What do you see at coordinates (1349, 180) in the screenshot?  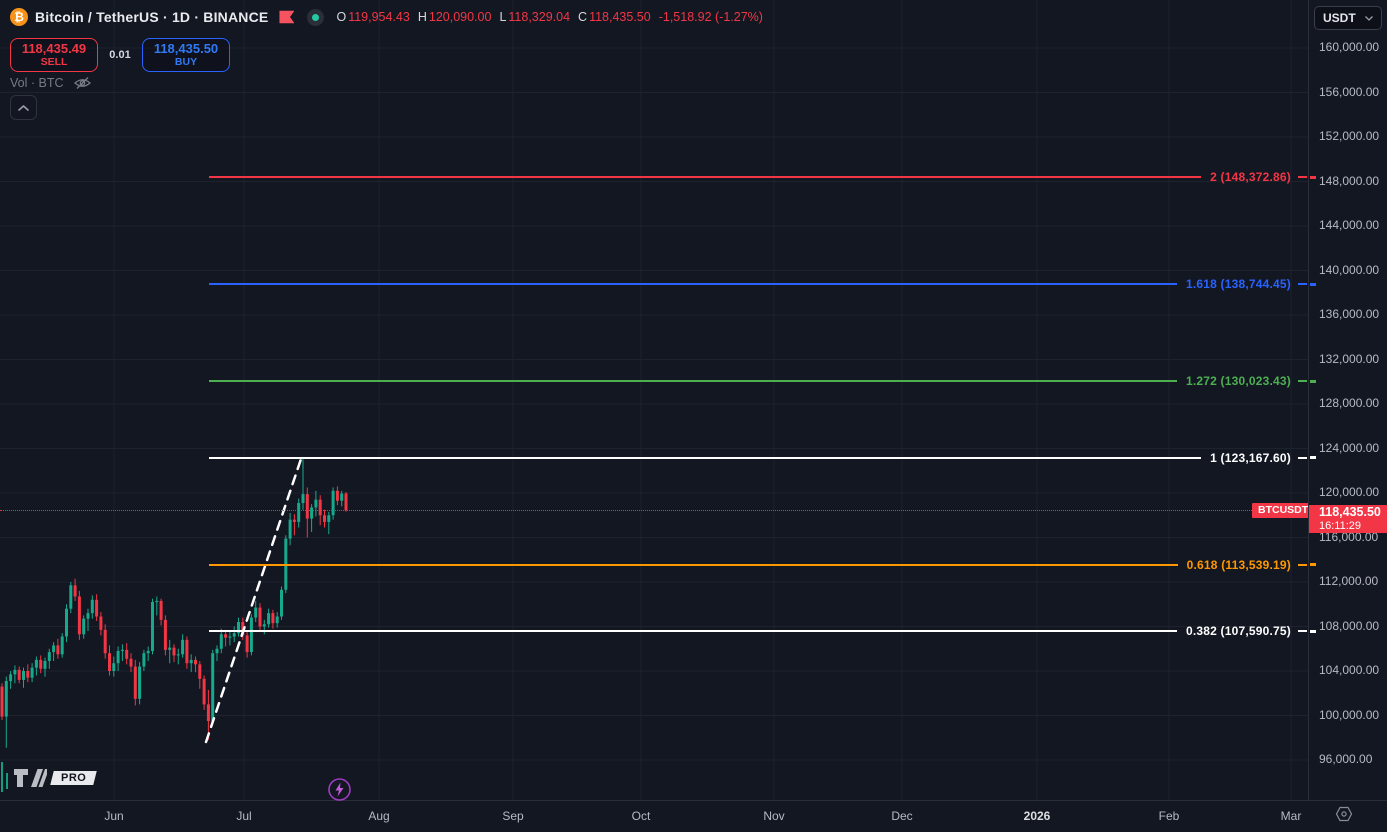 I see `price-axis-tick: 148,000.00` at bounding box center [1349, 180].